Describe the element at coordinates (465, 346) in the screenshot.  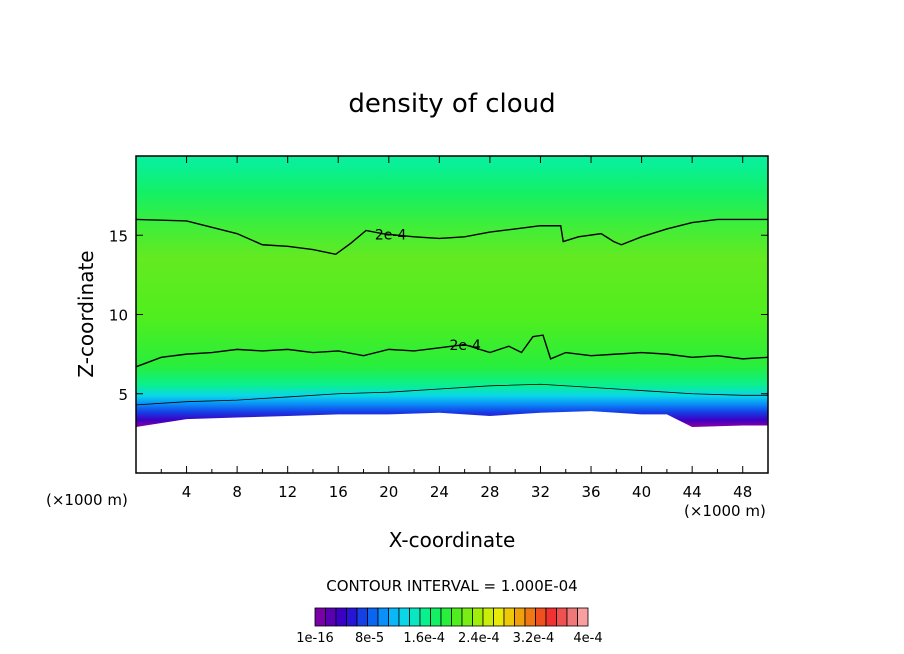
I see `contour-label-2: 2e-4` at that location.